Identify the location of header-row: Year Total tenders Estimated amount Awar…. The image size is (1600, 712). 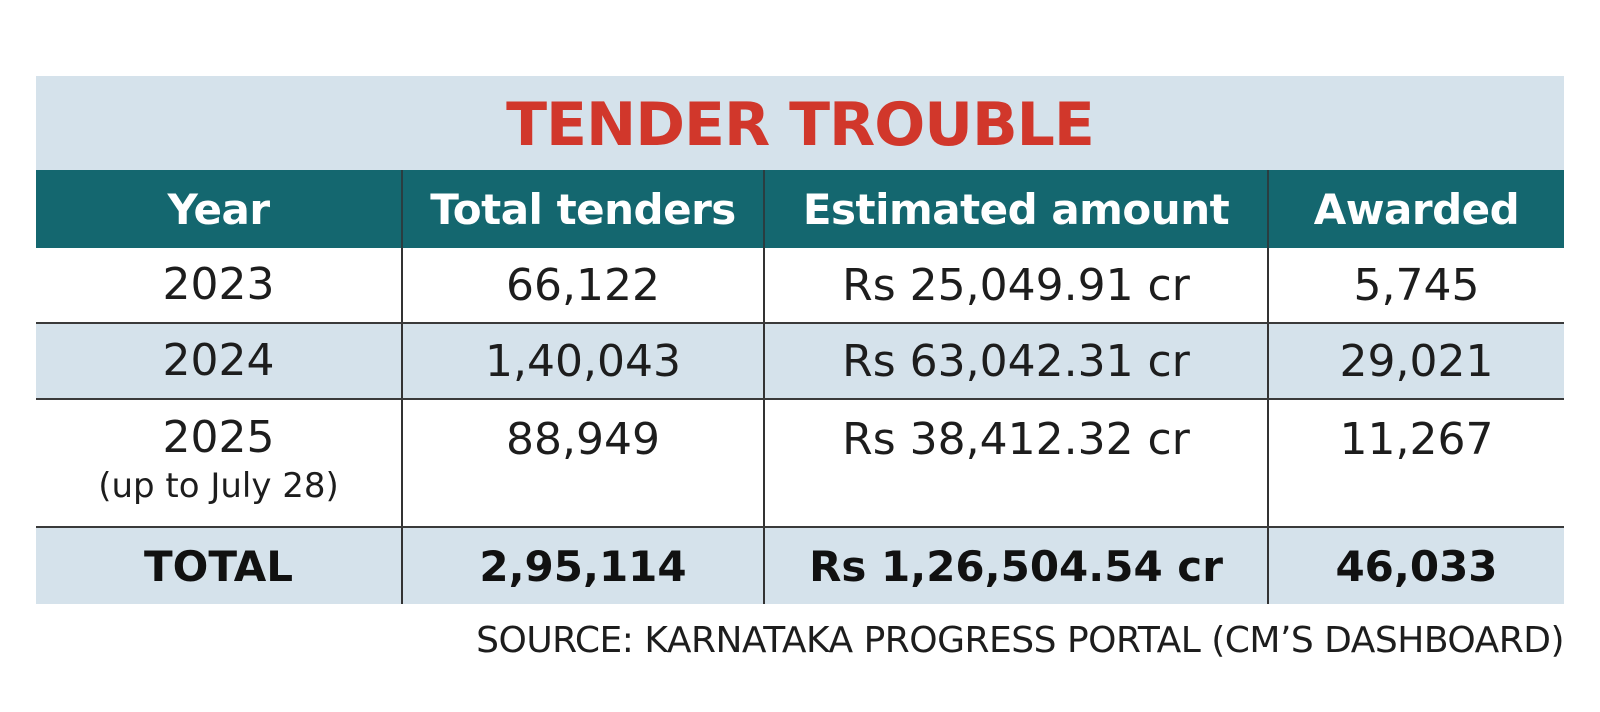
(800, 209).